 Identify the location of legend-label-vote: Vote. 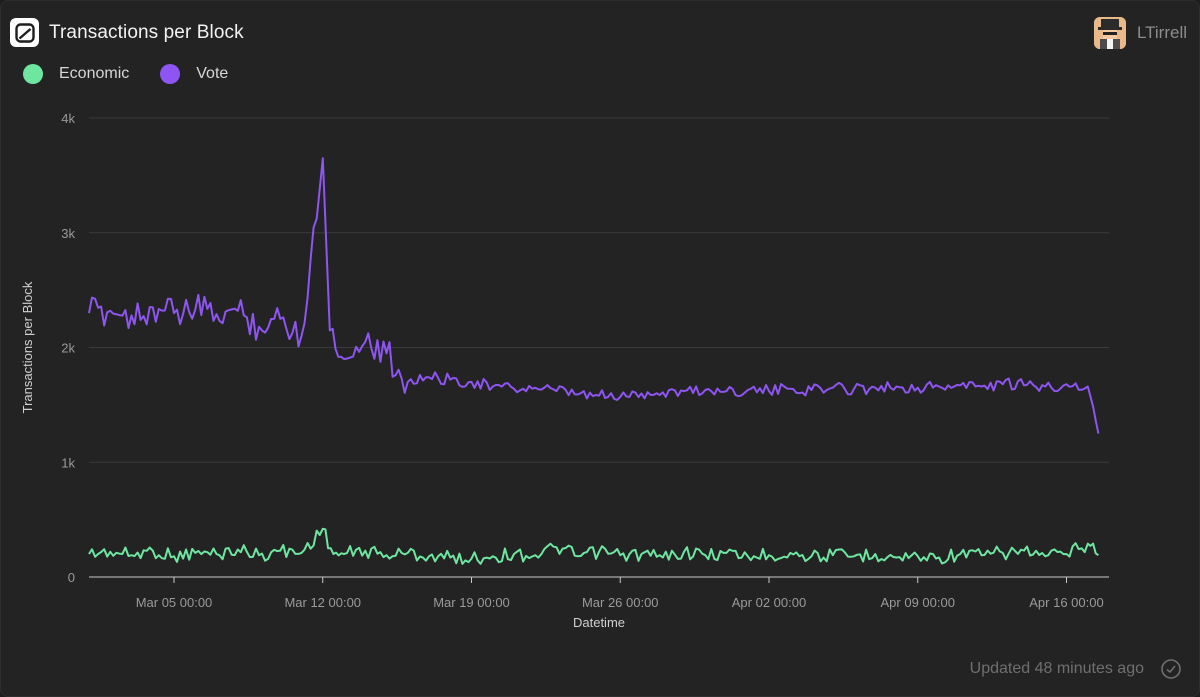
(212, 73).